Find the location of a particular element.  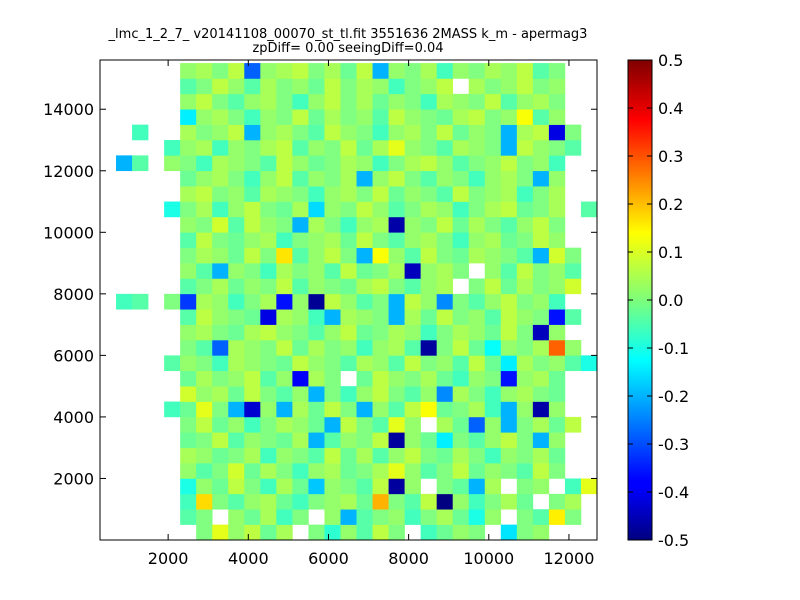

x-tick-label: 10000 is located at coordinates (488, 558).